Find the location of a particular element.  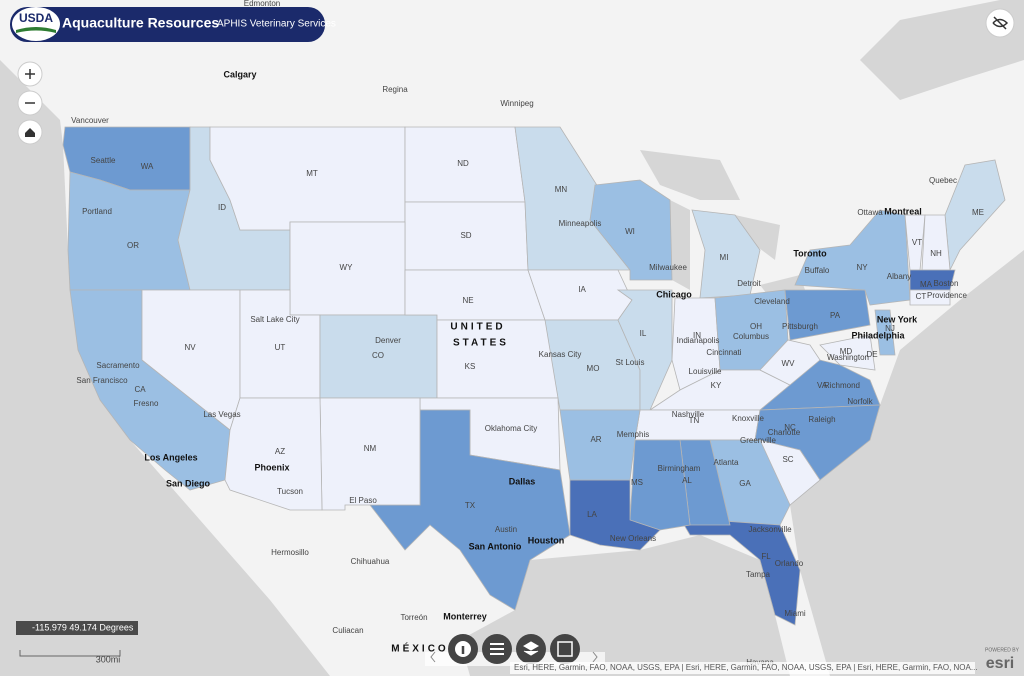

layers-icon is located at coordinates (531, 648).